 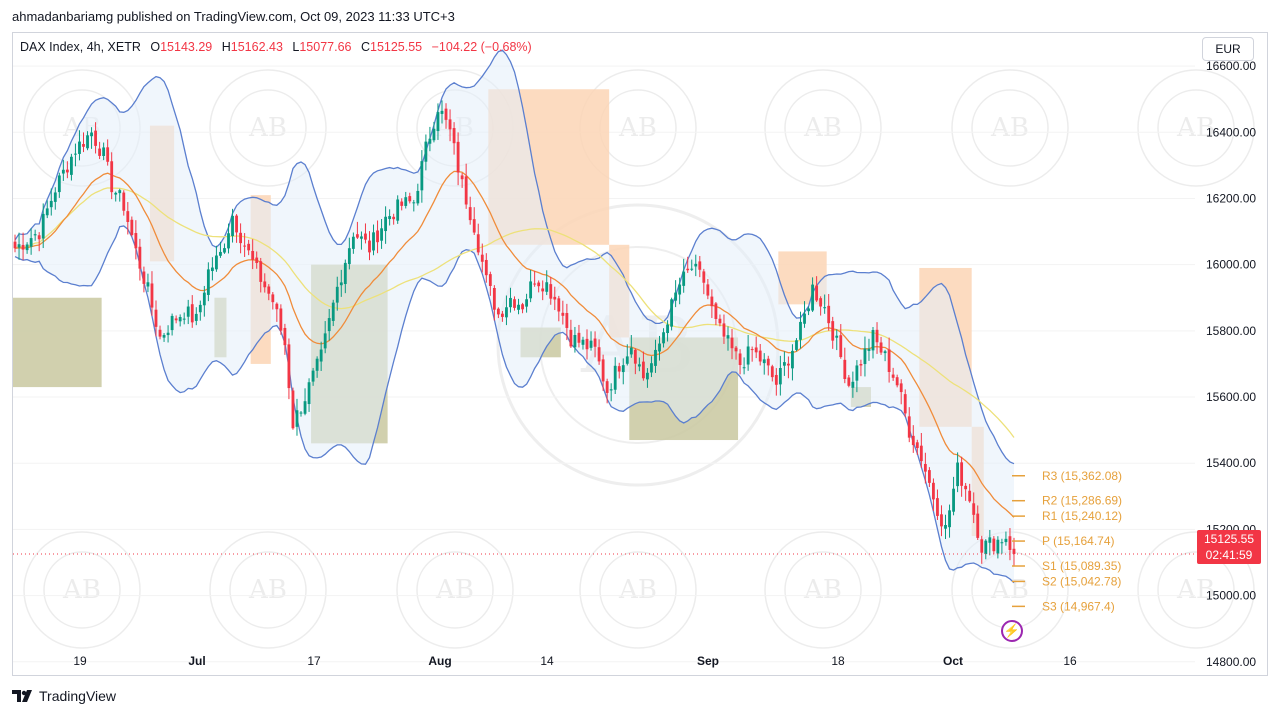 What do you see at coordinates (80, 47) in the screenshot?
I see `symbol-name: DAX Index, 4h, XETR` at bounding box center [80, 47].